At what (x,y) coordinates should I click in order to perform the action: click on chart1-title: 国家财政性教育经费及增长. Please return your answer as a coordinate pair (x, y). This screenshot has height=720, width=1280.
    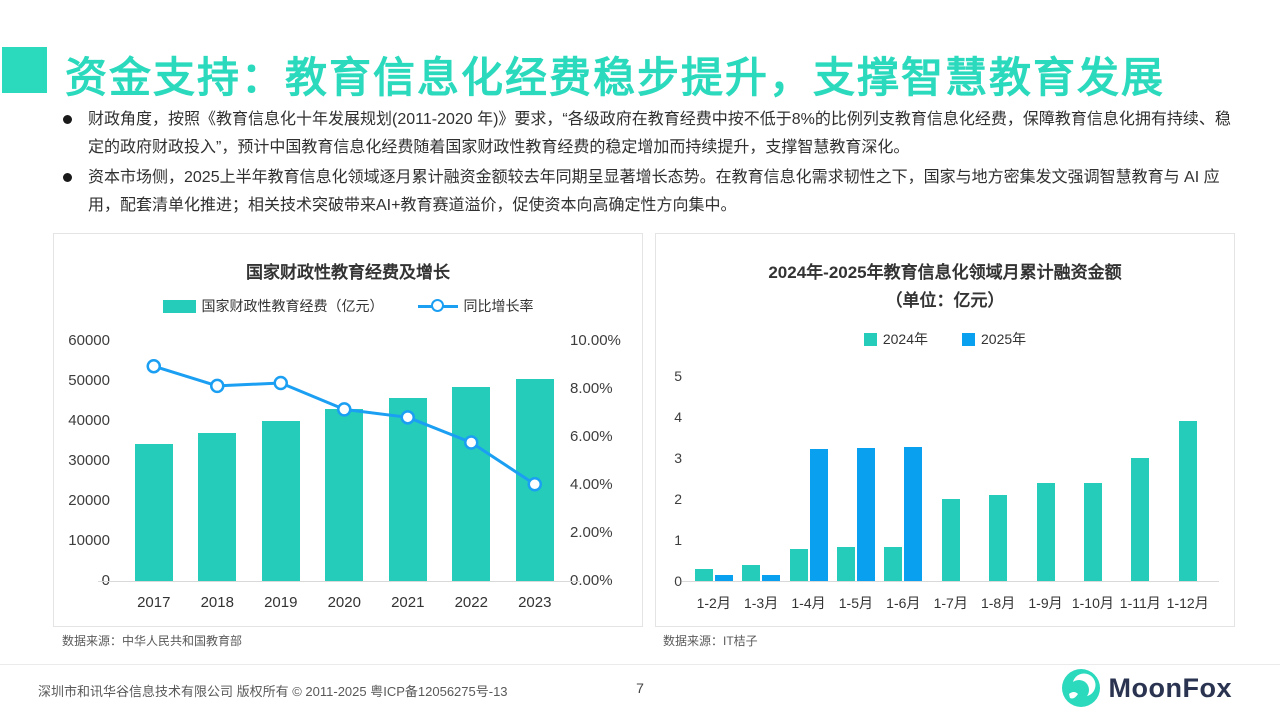
    Looking at the image, I should click on (348, 272).